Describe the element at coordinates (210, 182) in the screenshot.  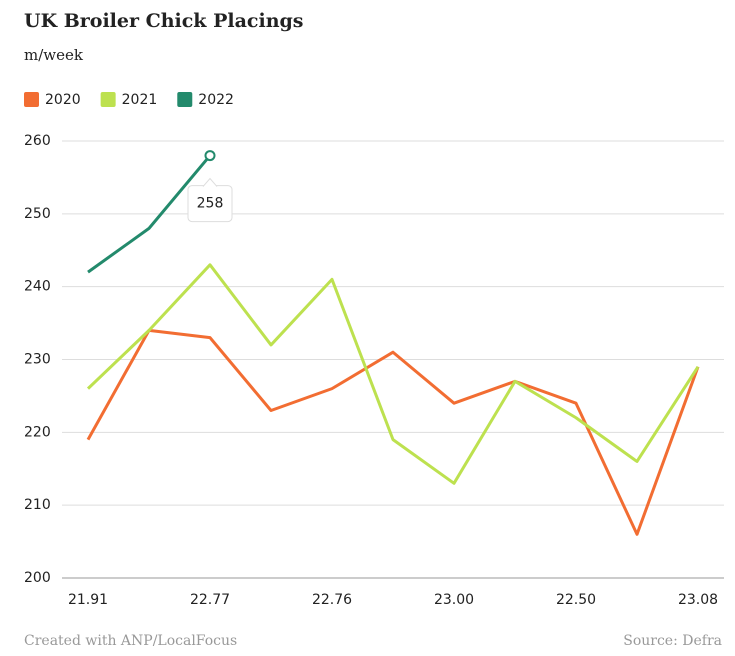
I see `tooltip-pointer` at that location.